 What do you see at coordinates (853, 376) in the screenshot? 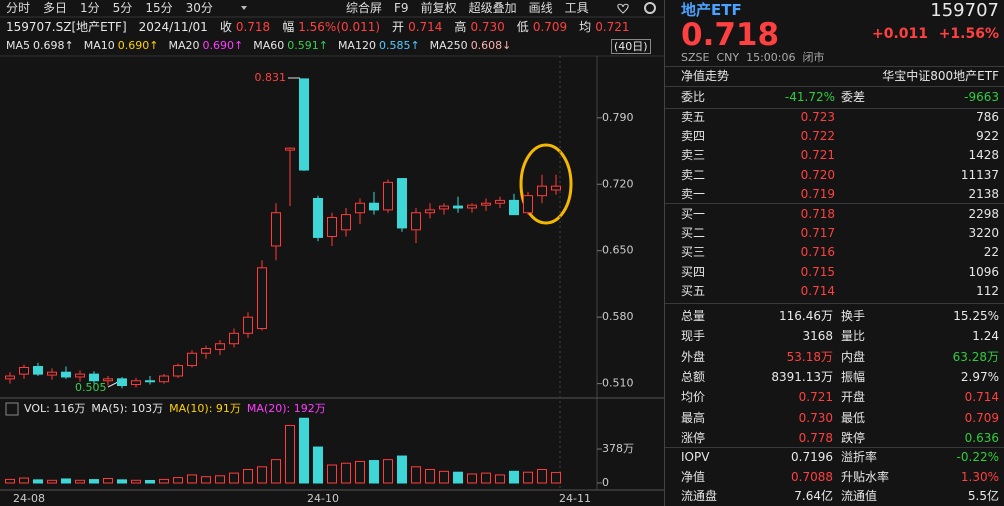
I see `stat-label: 振幅` at bounding box center [853, 376].